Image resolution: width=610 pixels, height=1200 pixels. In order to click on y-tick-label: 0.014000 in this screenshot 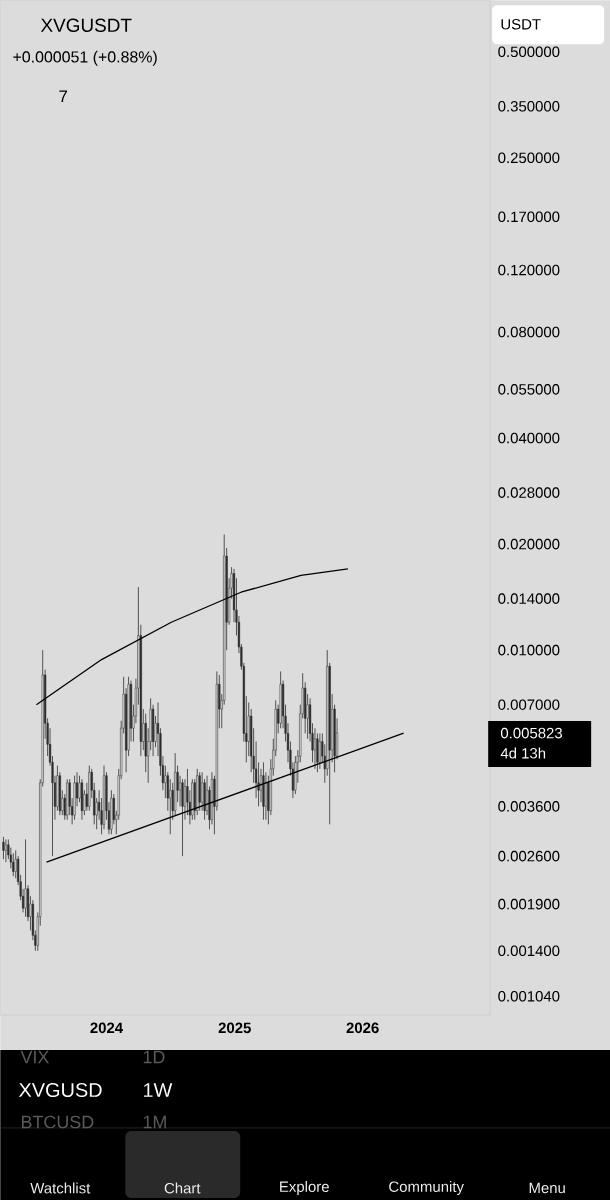, I will do `click(529, 598)`.